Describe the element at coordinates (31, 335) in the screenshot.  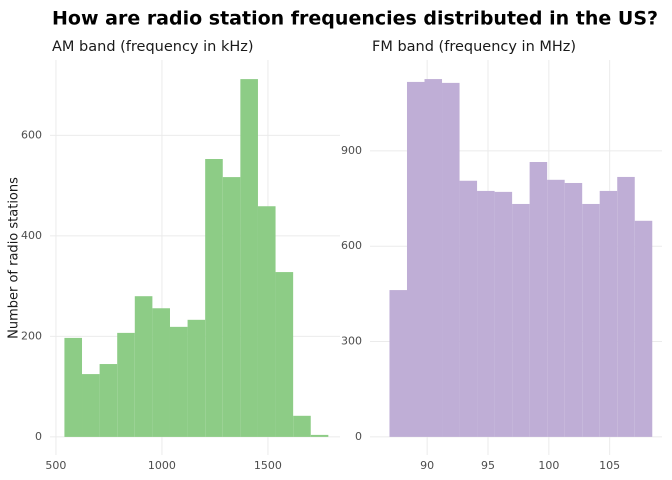
I see `y-tick-label: 200` at that location.